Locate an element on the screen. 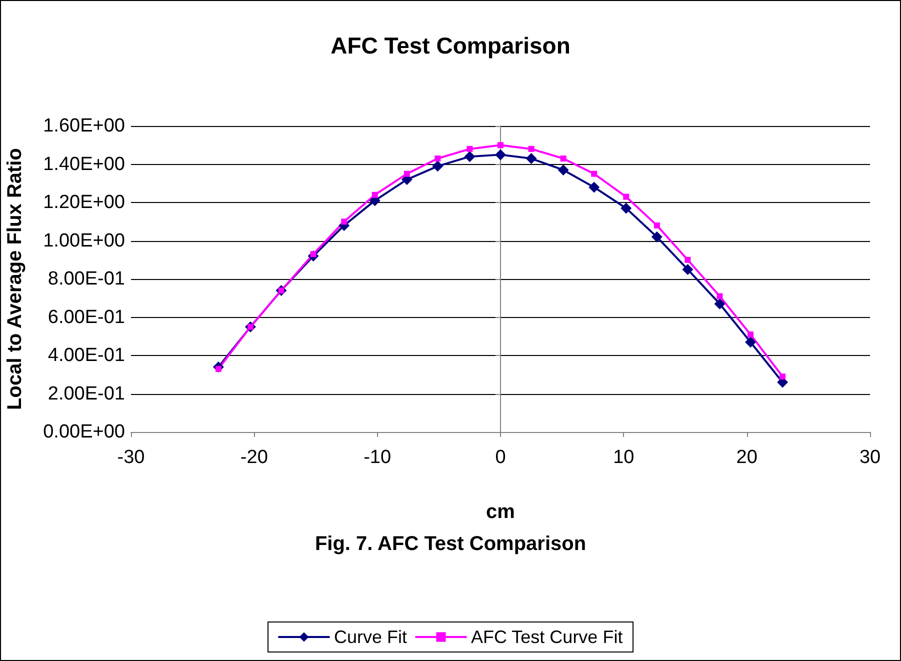 The height and width of the screenshot is (661, 901). y-tick-label: 1.20E+00 is located at coordinates (84, 202).